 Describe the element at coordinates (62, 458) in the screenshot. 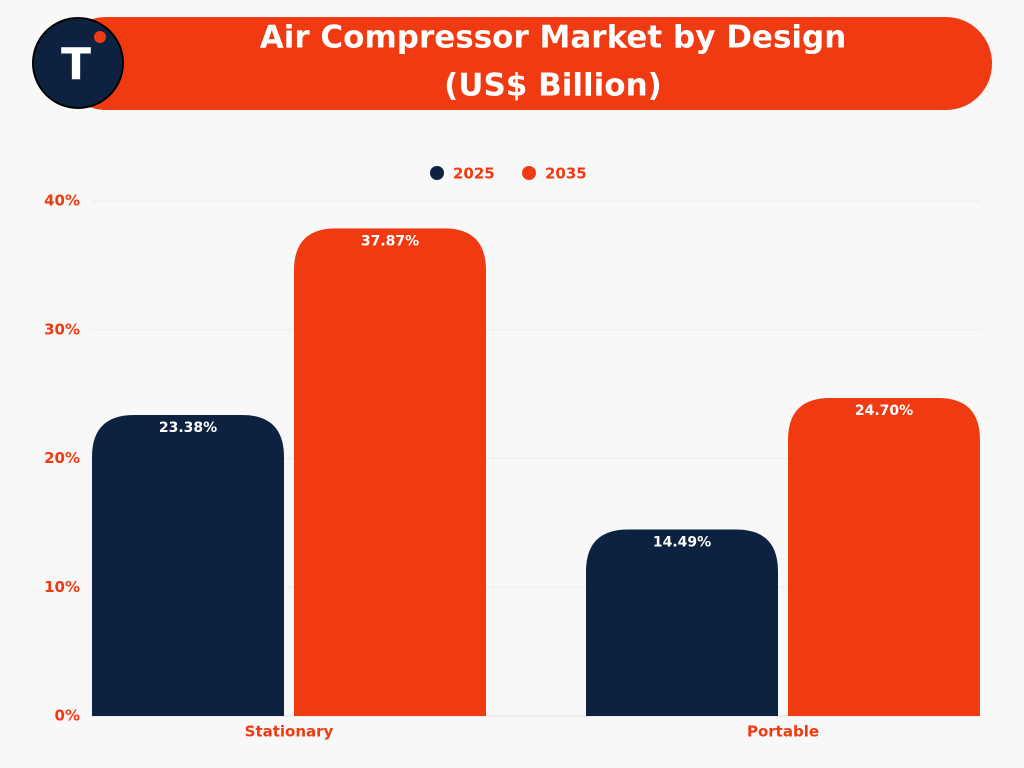

I see `y-tick-label: 20%` at that location.